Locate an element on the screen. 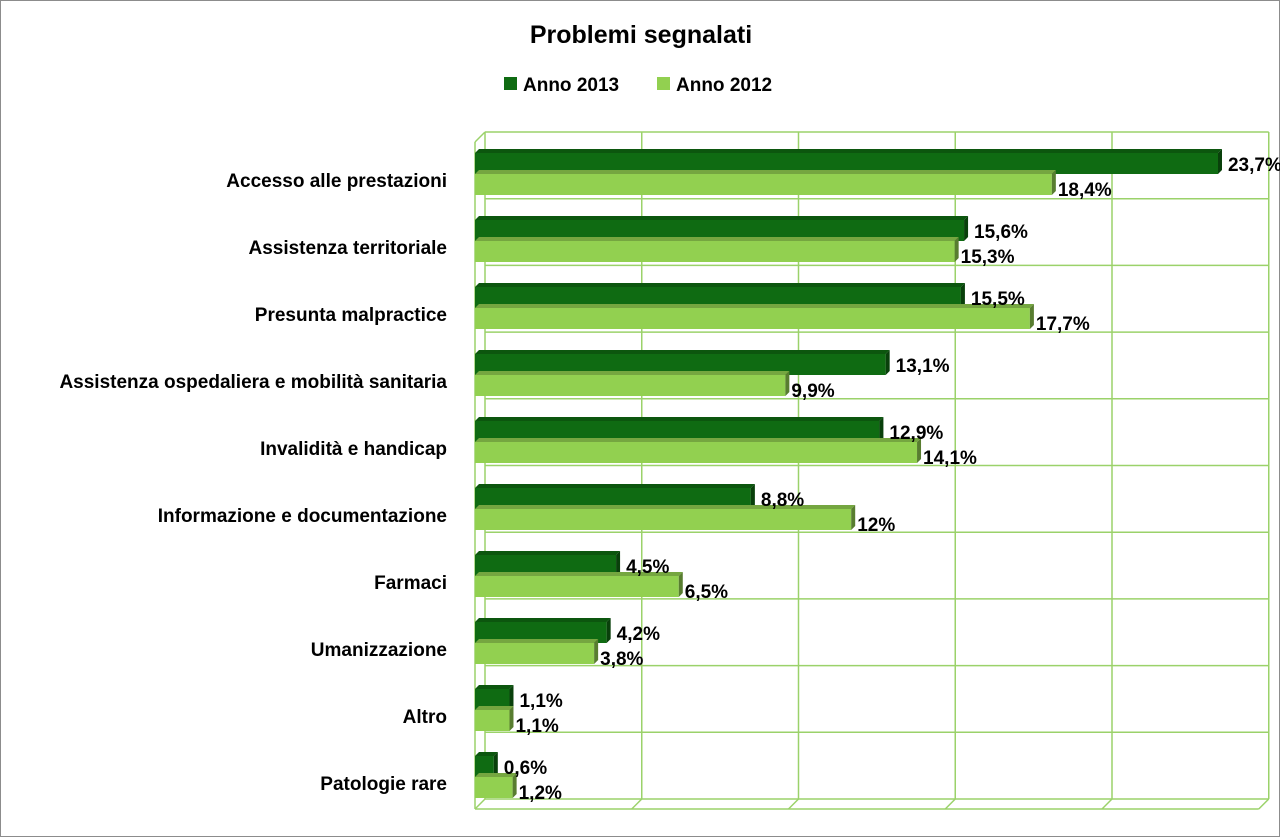 This screenshot has width=1280, height=838. value-label-2013-assistenza-ospedaliera-e-mobilita-sanitaria: 13,1% is located at coordinates (923, 366).